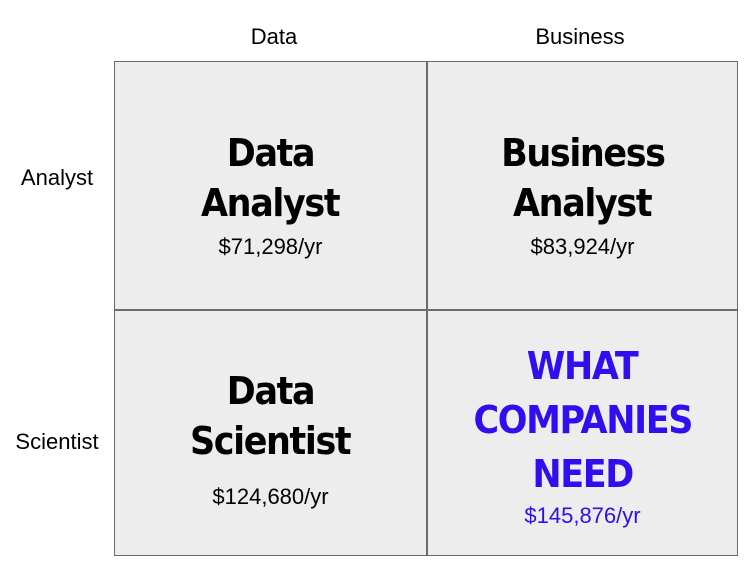 This screenshot has height=581, width=754. Describe the element at coordinates (583, 473) in the screenshot. I see `what-companies-need-title-line3: NEED` at that location.